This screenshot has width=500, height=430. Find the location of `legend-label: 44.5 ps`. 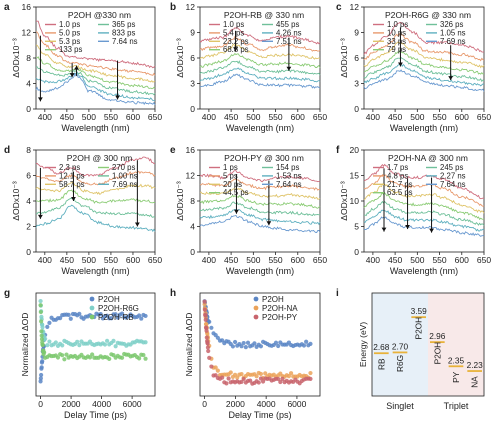

legend-label: 44.5 ps is located at coordinates (236, 192).